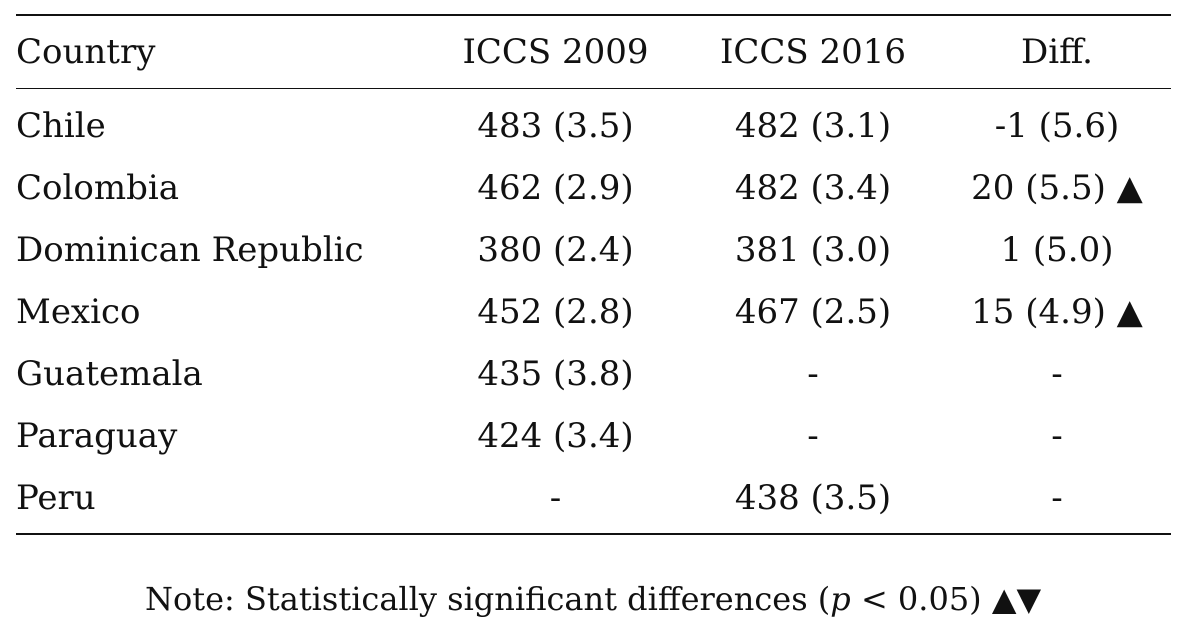 The height and width of the screenshot is (639, 1186). I want to click on header-row: Country ICCS 2009 ICCS 2016 Diff., so click(593, 52).